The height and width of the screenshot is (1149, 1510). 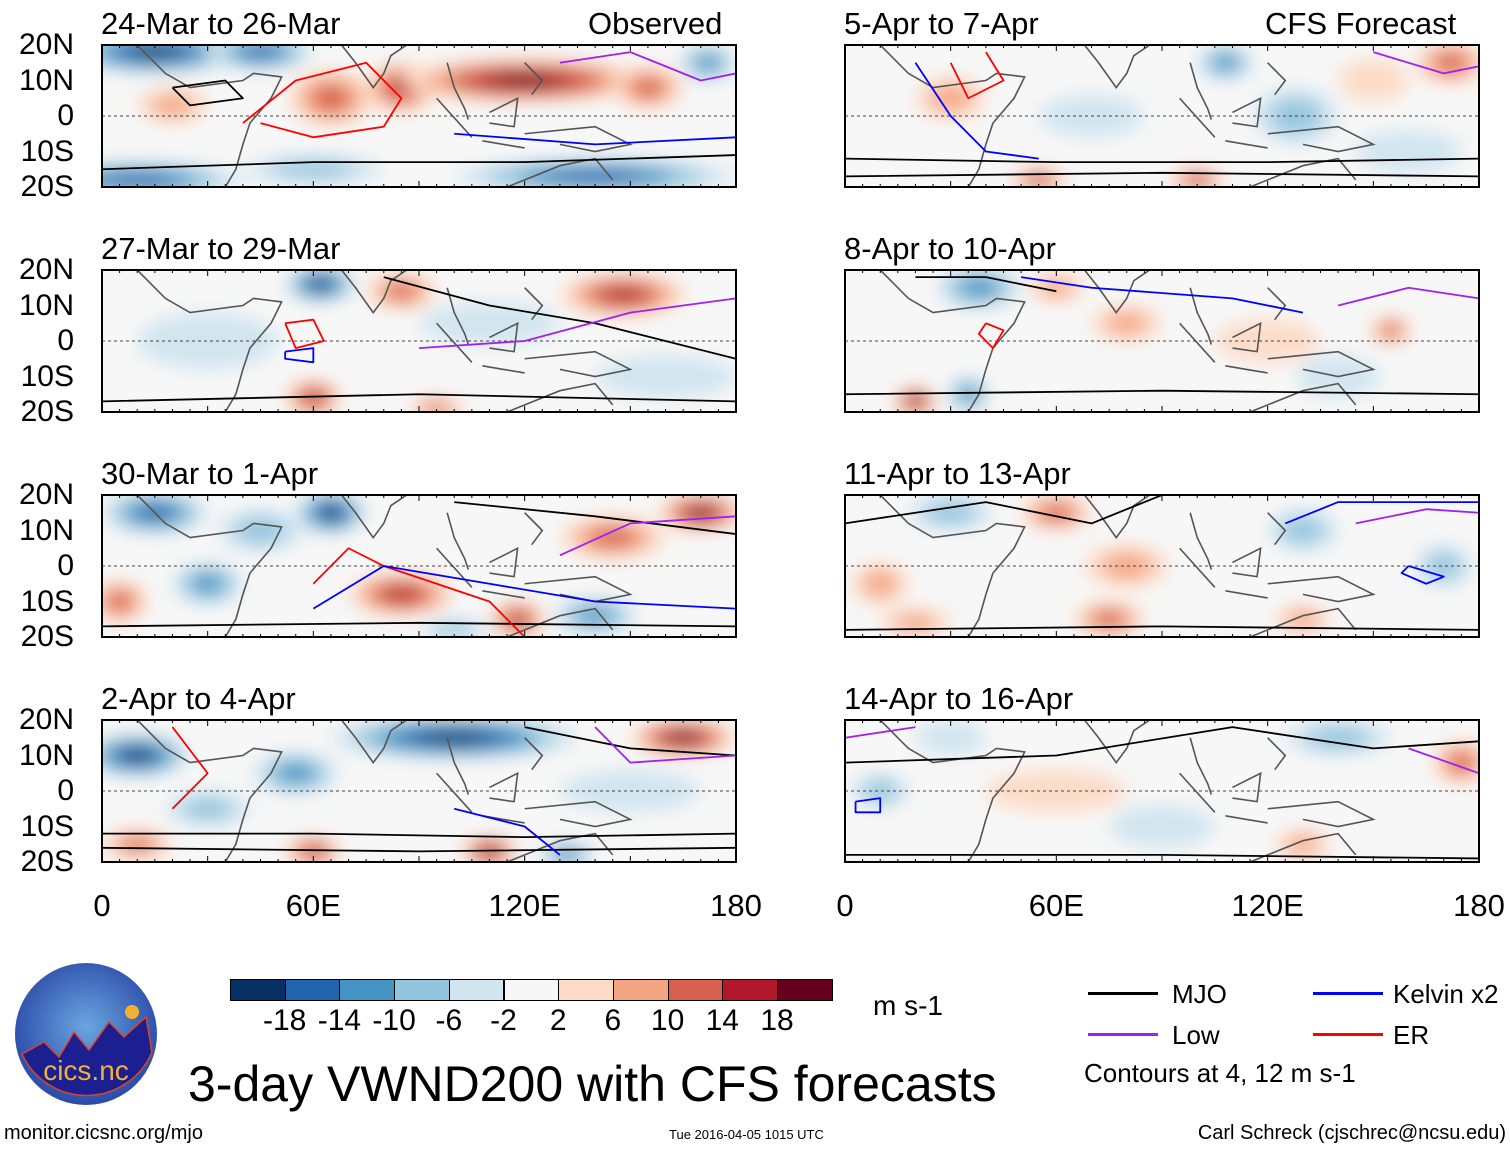 I want to click on x-tick-label: 60E, so click(x=313, y=905).